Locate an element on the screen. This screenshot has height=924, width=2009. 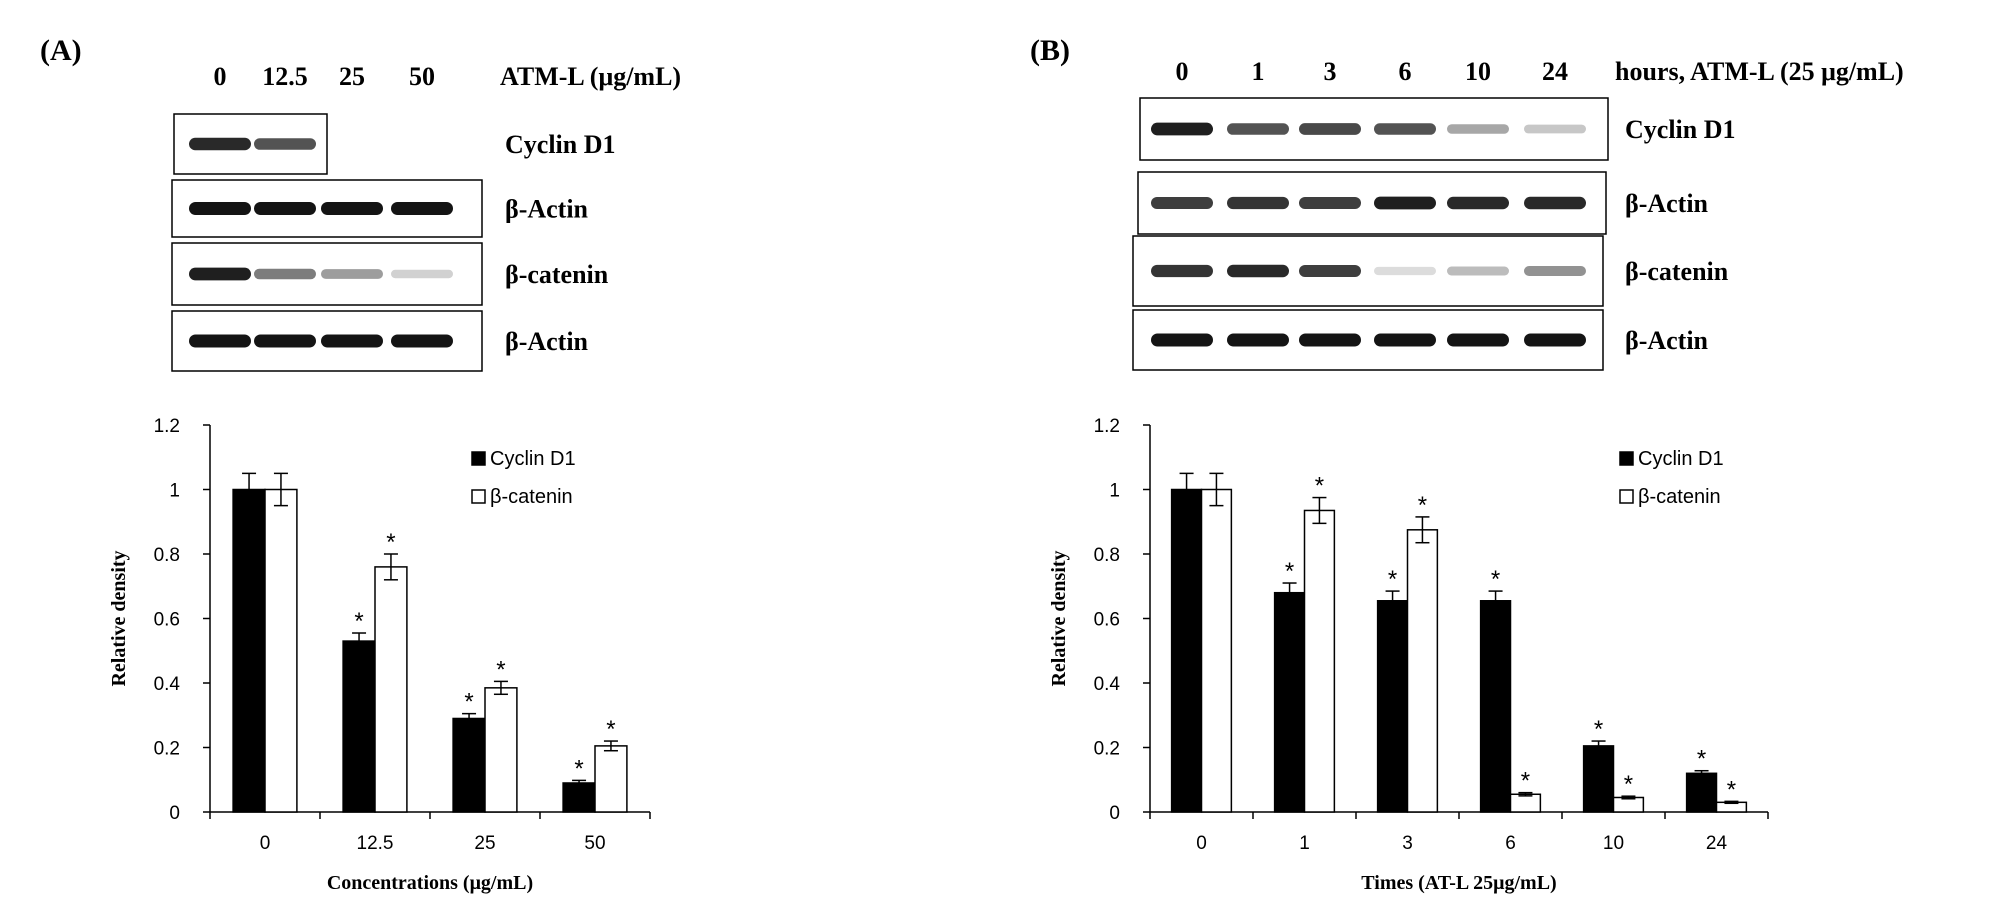
y-tick-label: 0.2 is located at coordinates (1107, 749).